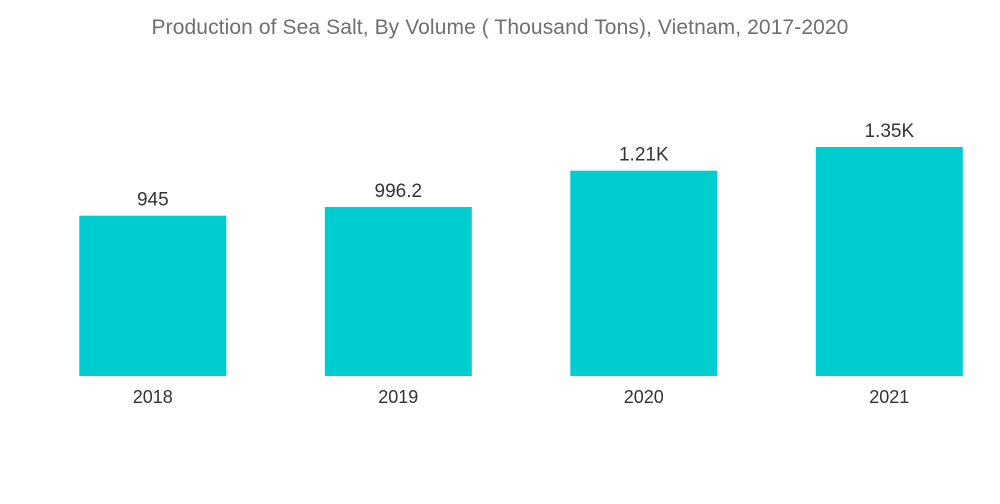  I want to click on x-tick-2019: 2019, so click(398, 397).